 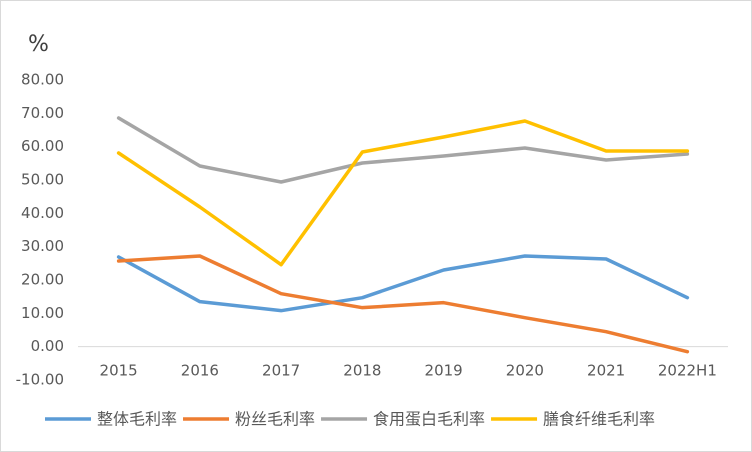 What do you see at coordinates (42, 80) in the screenshot?
I see `y-tick-label: 80.00` at bounding box center [42, 80].